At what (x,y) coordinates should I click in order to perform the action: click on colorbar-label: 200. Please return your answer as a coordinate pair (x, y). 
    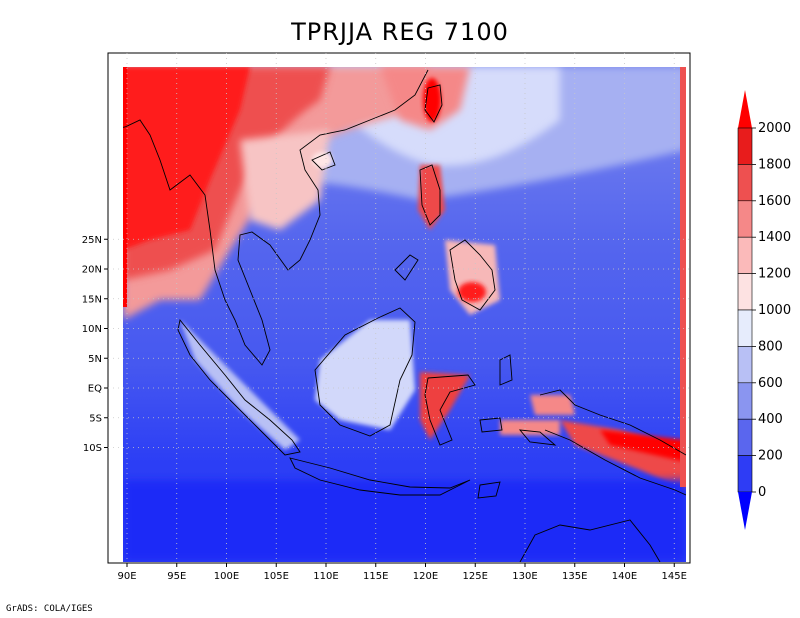
    Looking at the image, I should click on (770, 456).